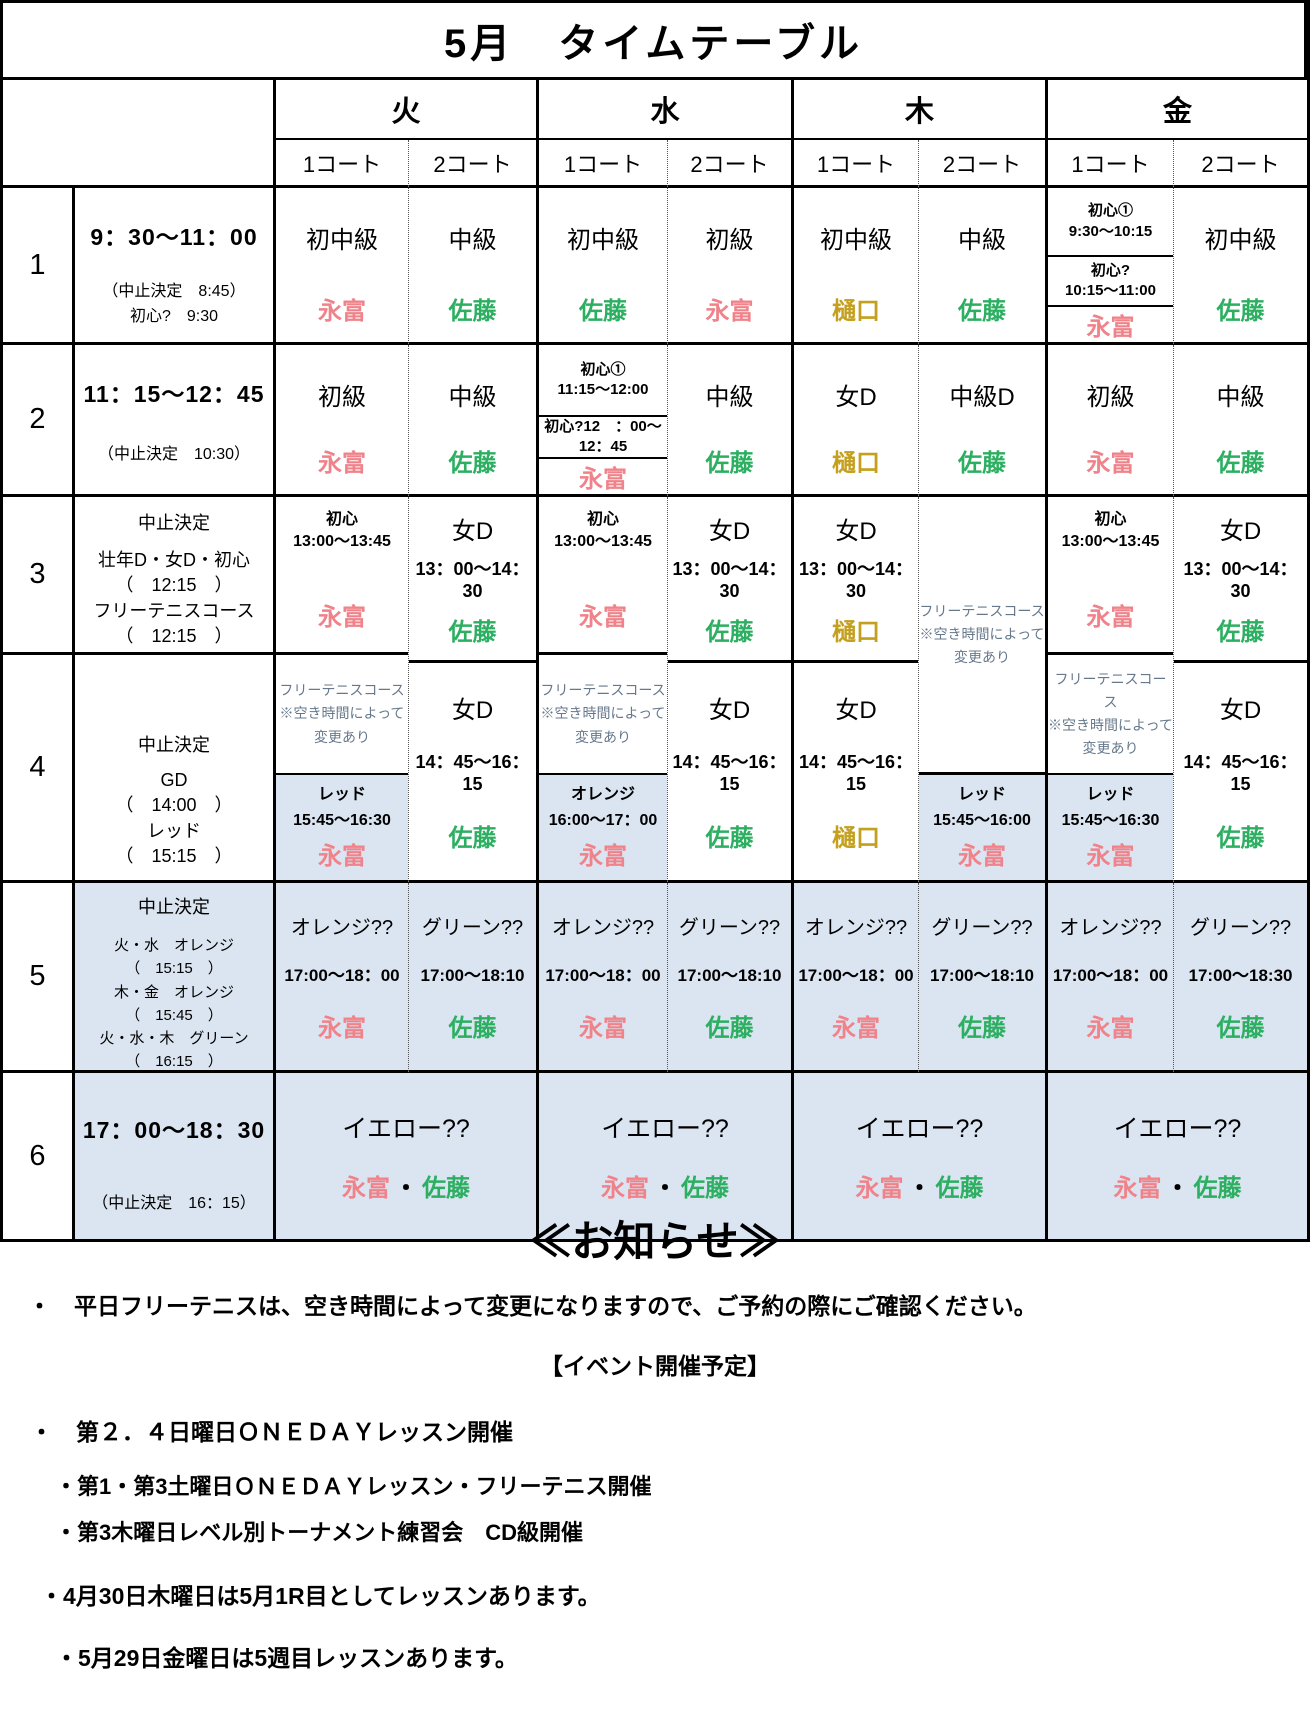 This screenshot has height=1710, width=1310. Describe the element at coordinates (174, 304) in the screenshot. I see `time-note: （中止決定 8:45） 初心? 9:30` at that location.